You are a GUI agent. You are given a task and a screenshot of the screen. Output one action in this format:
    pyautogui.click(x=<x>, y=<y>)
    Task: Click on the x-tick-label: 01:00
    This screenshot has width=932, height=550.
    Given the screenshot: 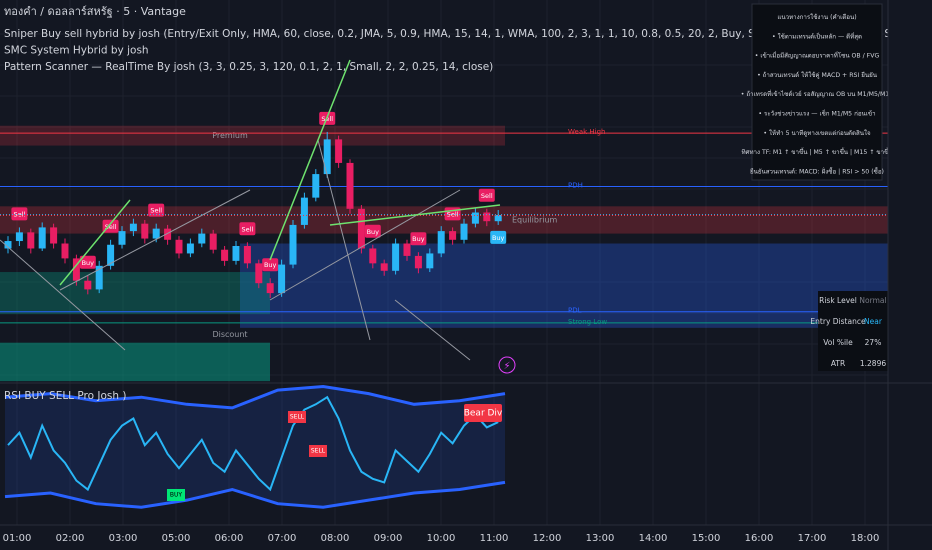 What is the action you would take?
    pyautogui.click(x=17, y=538)
    